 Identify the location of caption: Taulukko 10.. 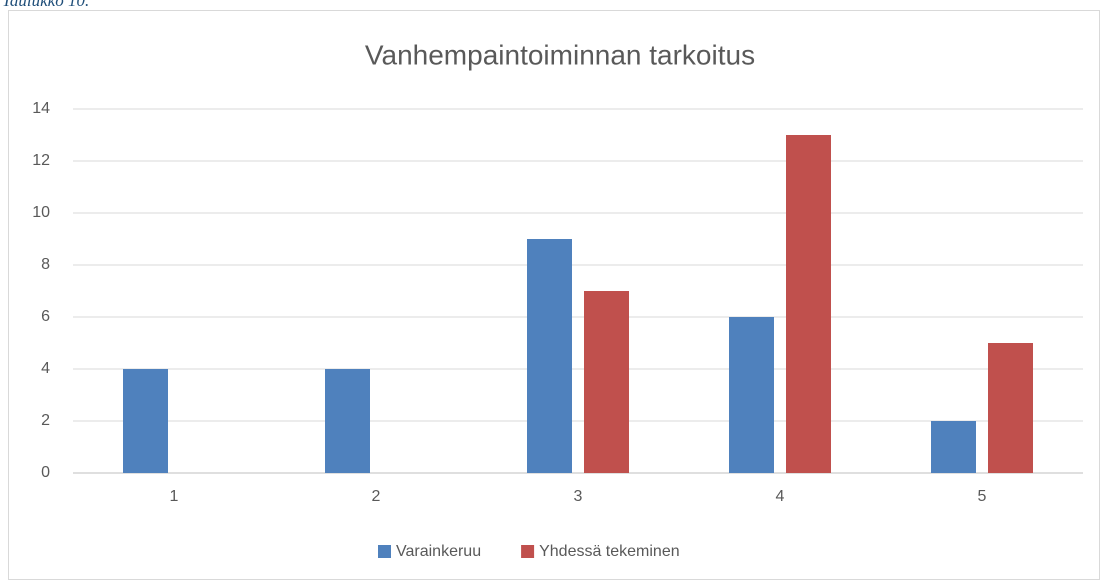
(45, 5).